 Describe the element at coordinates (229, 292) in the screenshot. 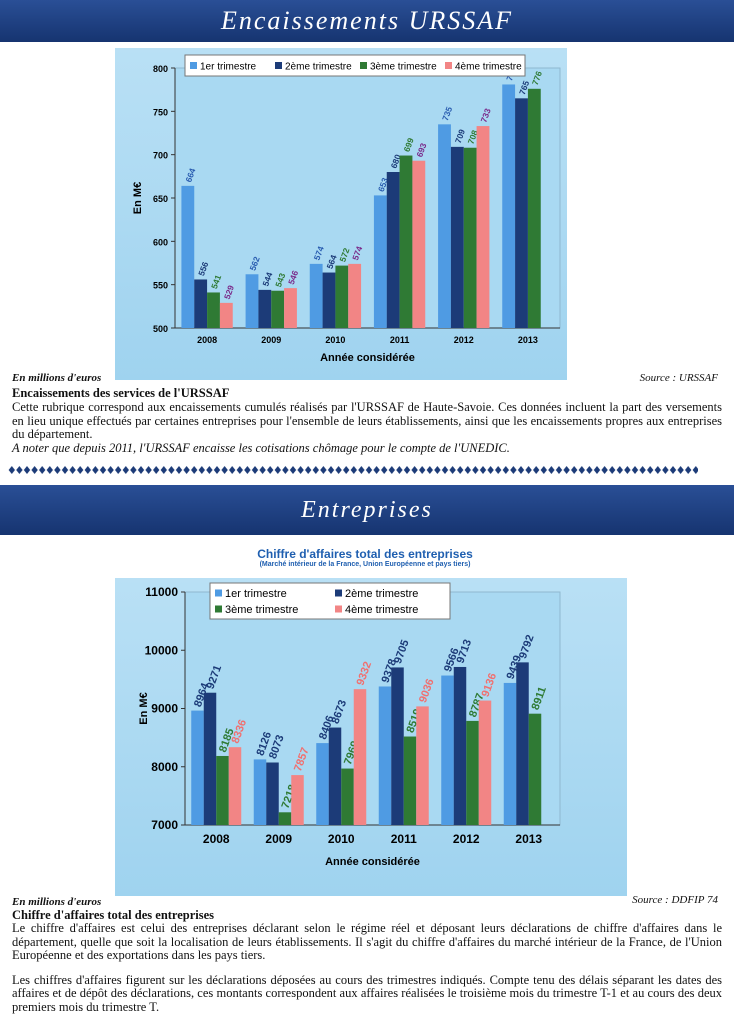

I see `value-label: 529` at that location.